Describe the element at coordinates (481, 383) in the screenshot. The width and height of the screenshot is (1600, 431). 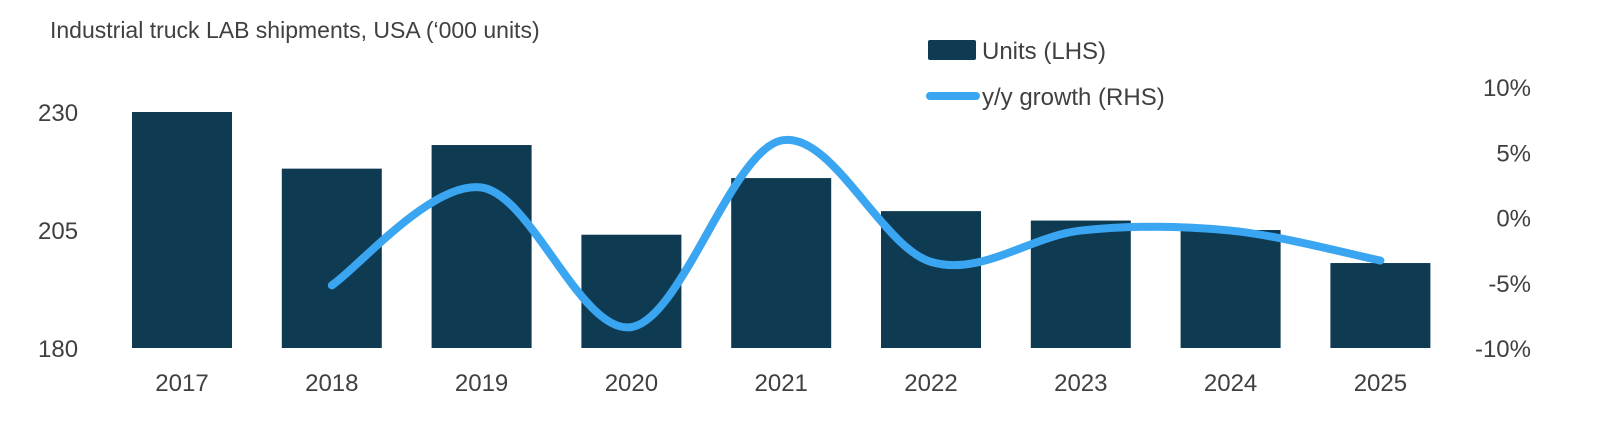
I see `x-tick-label: 2019` at that location.